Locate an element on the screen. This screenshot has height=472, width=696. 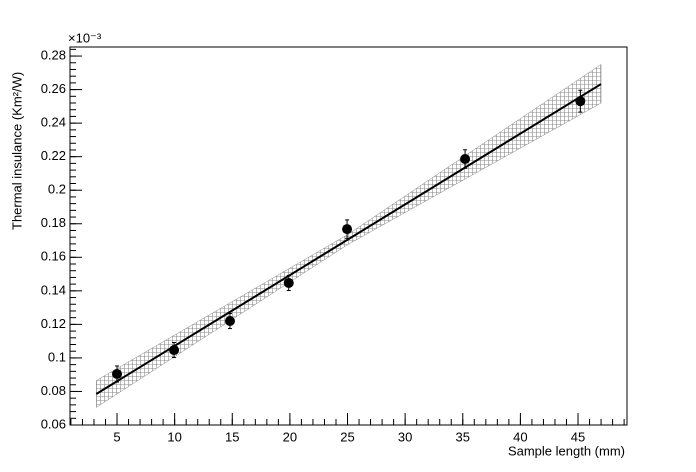
y-tick-label: 0.14 is located at coordinates (53, 289).